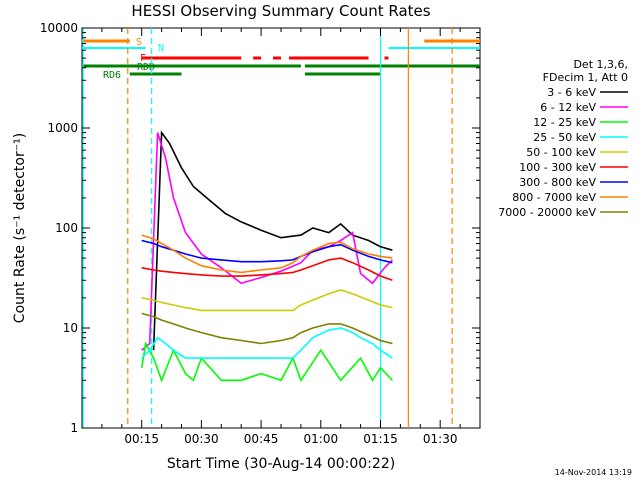 Image resolution: width=640 pixels, height=480 pixels. I want to click on y-tick-label: 1, so click(74, 428).